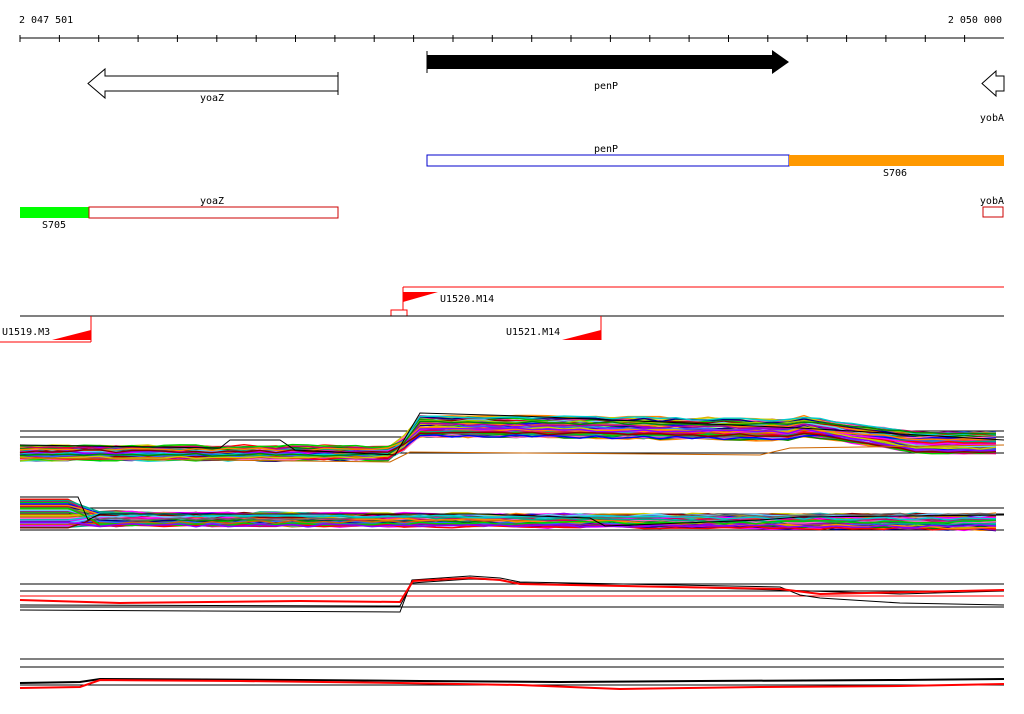 The width and height of the screenshot is (1024, 714). I want to click on transcript-track: penP S706 yoaZ S705 yobA, so click(512, 187).